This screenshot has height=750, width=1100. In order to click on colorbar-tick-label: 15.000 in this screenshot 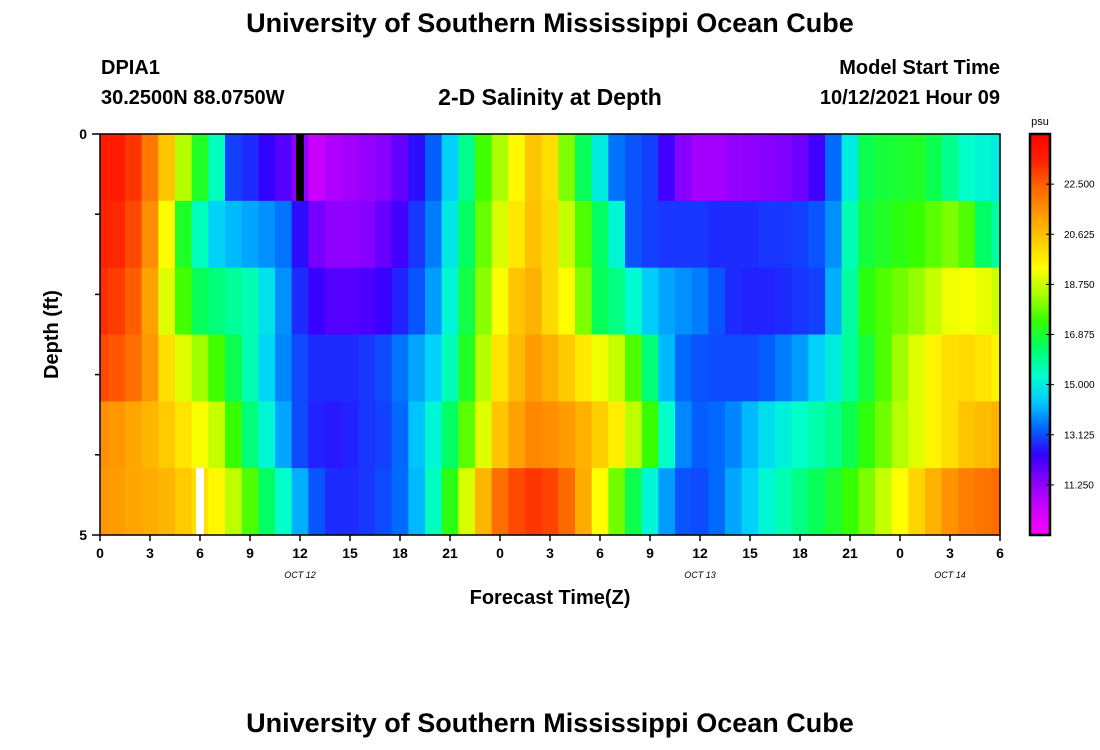, I will do `click(1079, 385)`.